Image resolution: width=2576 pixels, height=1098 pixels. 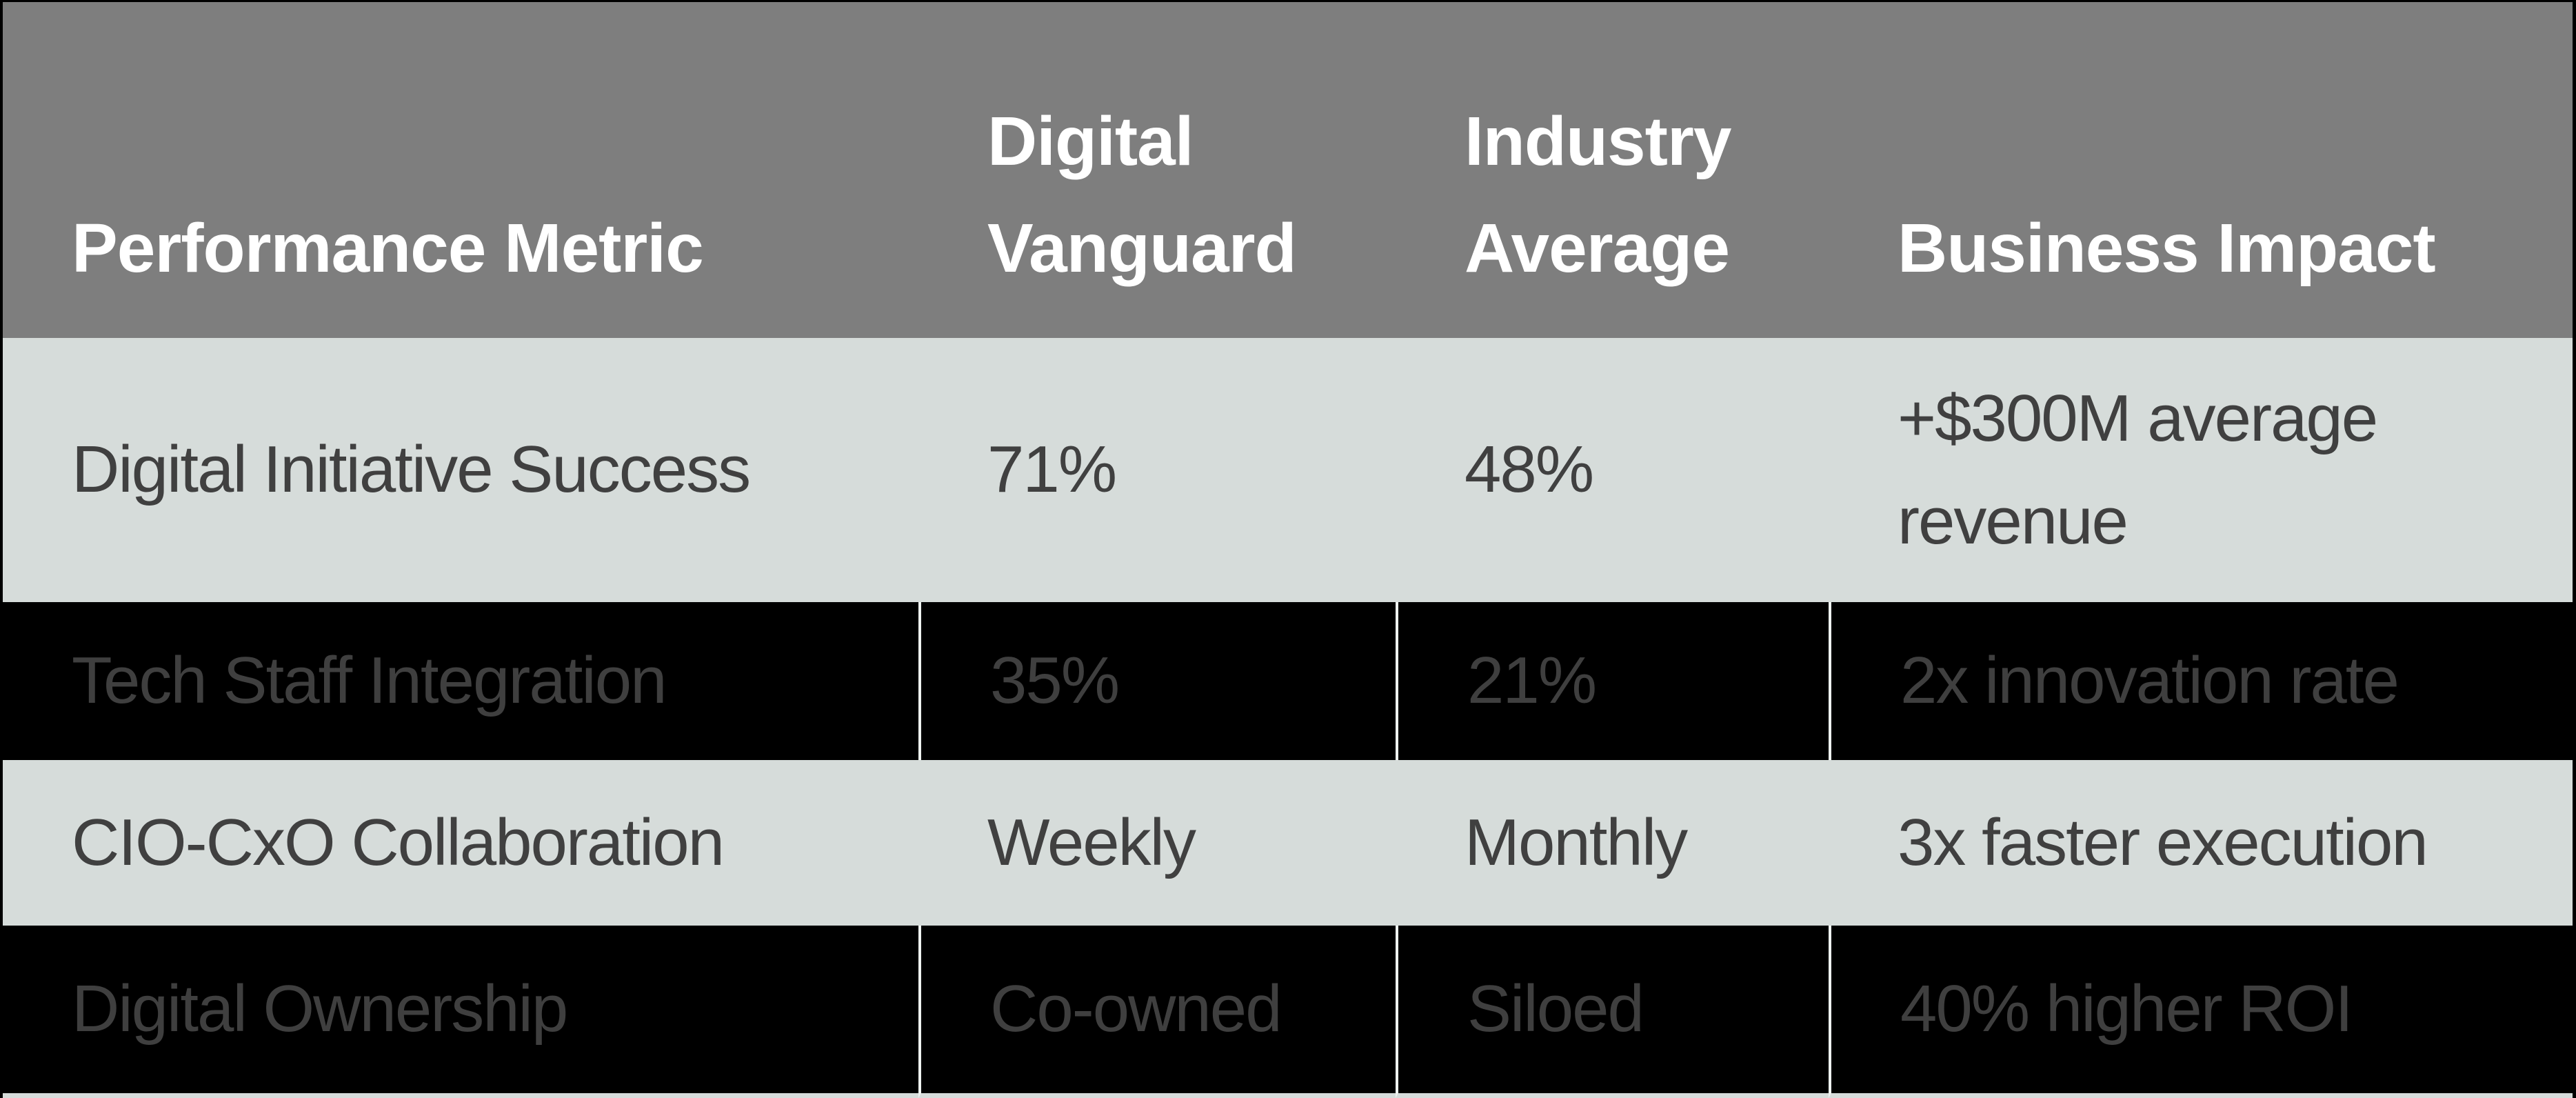 What do you see at coordinates (1157, 681) in the screenshot?
I see `cell-vanguard-value: 35%` at bounding box center [1157, 681].